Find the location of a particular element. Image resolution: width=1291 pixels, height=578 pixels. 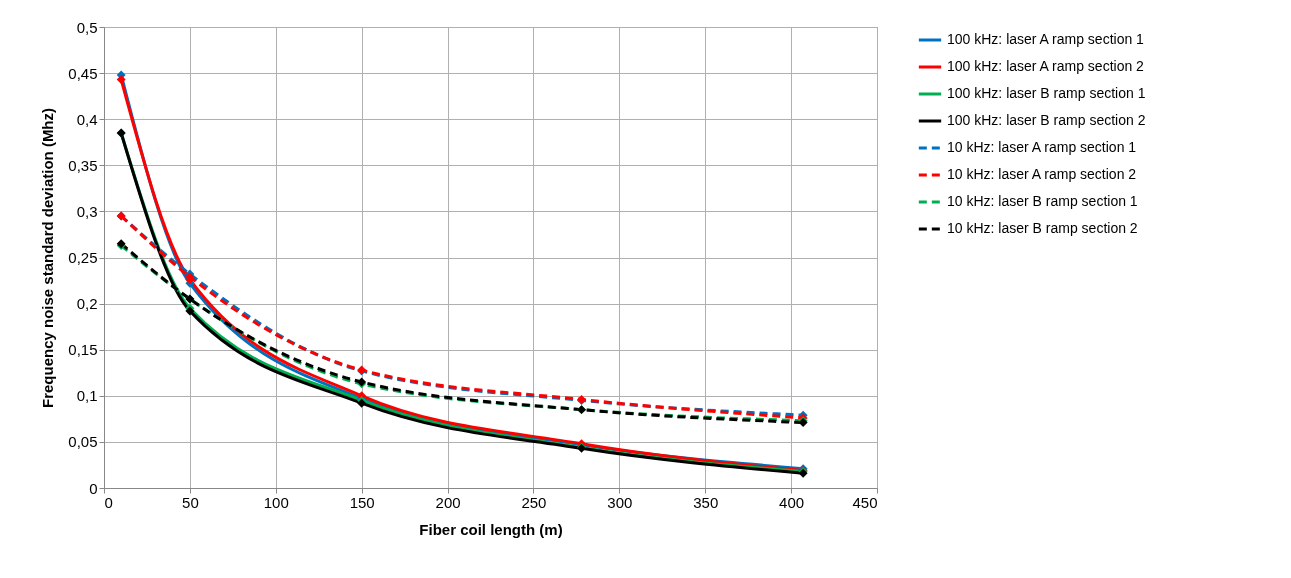

y-tick-label: 0,25 is located at coordinates (83, 257).